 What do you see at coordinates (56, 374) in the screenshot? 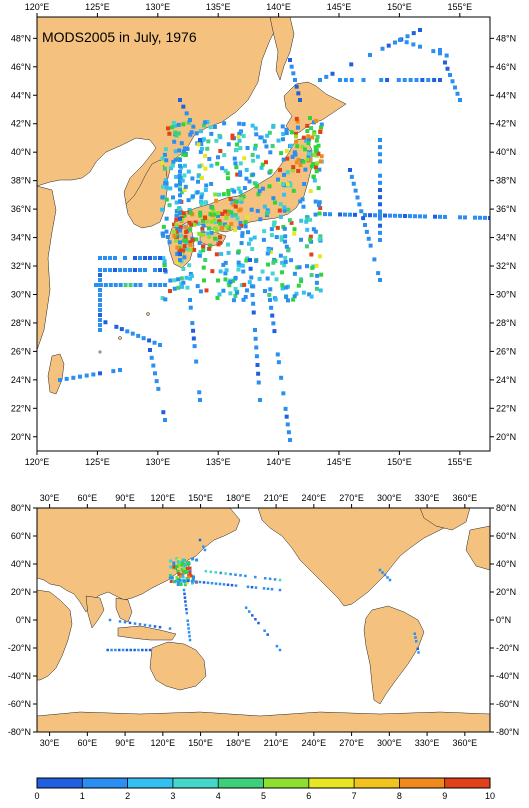
I see `land-taiwan` at bounding box center [56, 374].